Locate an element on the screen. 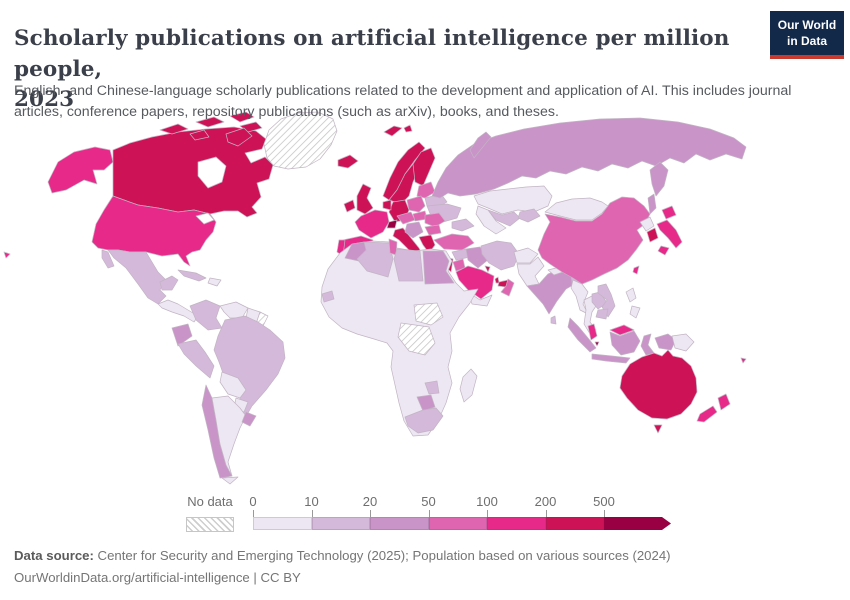 The image size is (850, 600). country-yemen is located at coordinates (480, 299).